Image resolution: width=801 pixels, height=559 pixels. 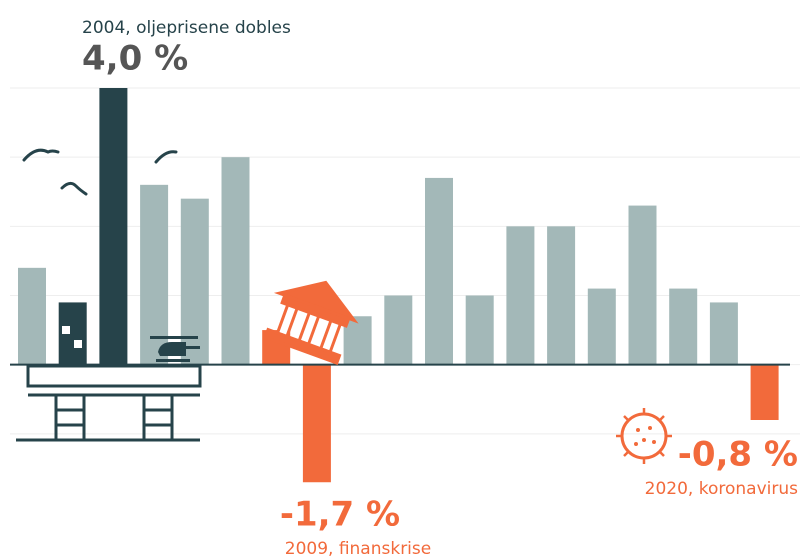 I want to click on helicopter, so click(x=175, y=349).